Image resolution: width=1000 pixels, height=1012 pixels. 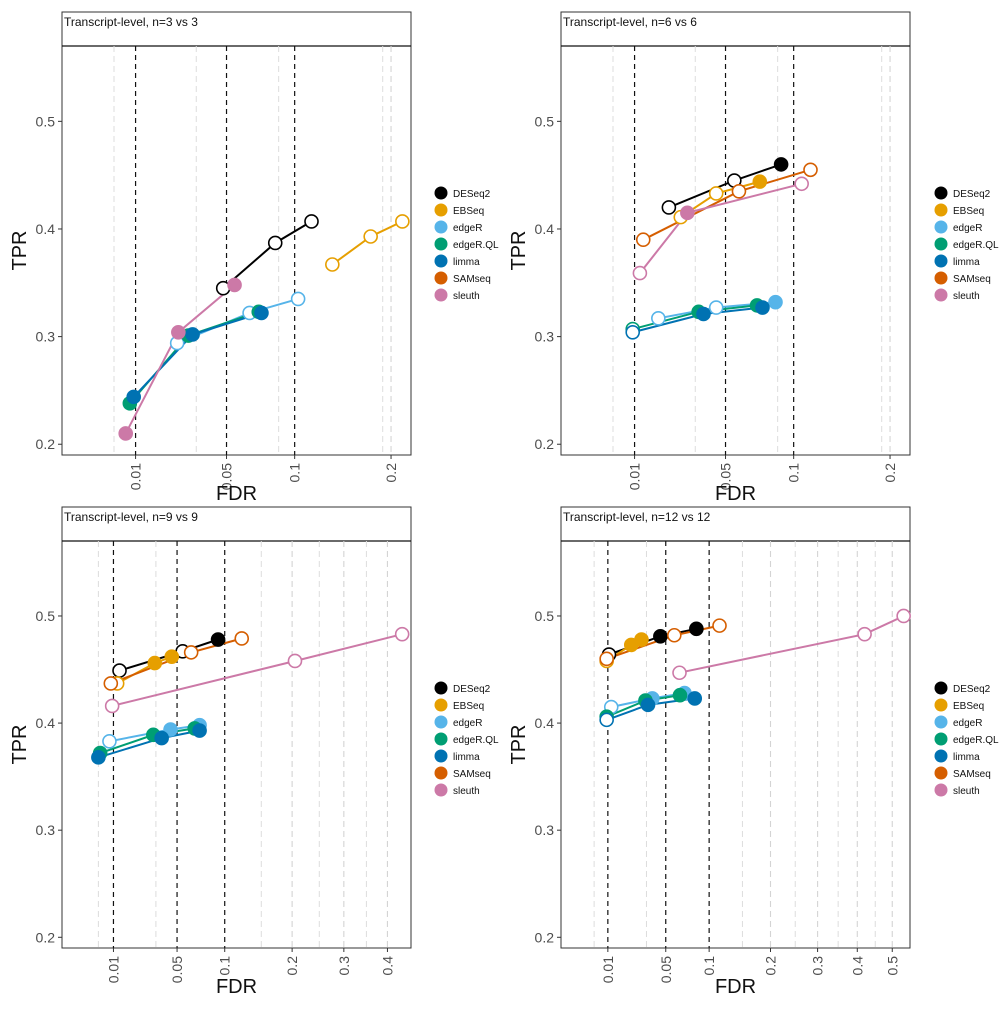 I want to click on legend-label: edgeR, so click(x=967, y=723).